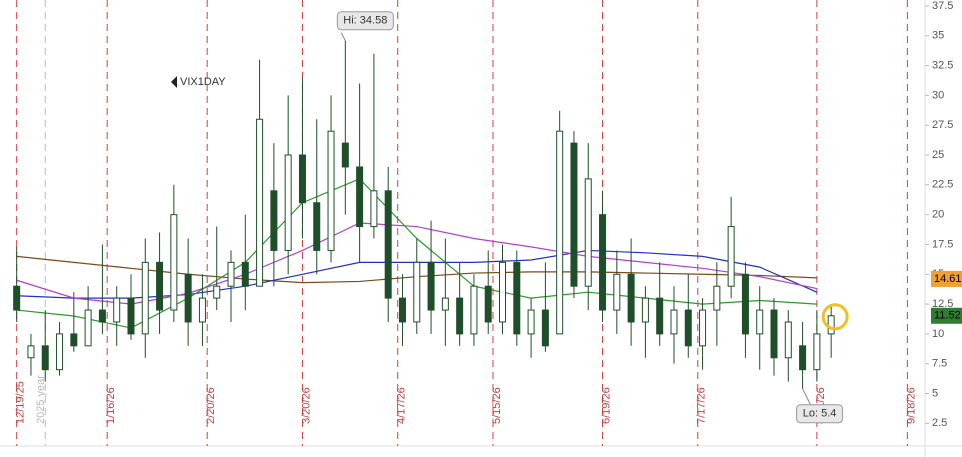 The height and width of the screenshot is (457, 962). Describe the element at coordinates (807, 396) in the screenshot. I see `lo-pointer` at that location.